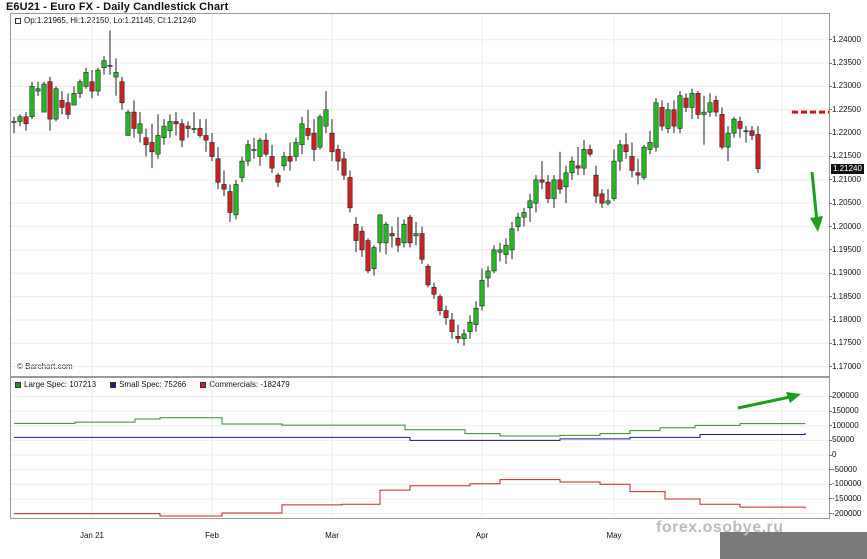  I want to click on price-tick-label: 1.21000, so click(845, 179).